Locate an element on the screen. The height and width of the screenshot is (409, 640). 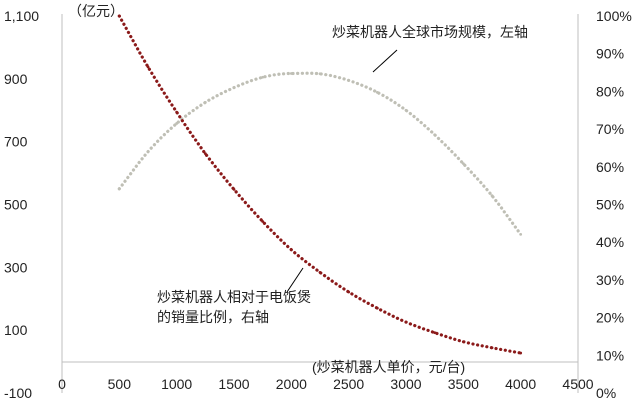
annotation-sales-ratio-line2: 的销量比例，右轴 is located at coordinates (213, 317).